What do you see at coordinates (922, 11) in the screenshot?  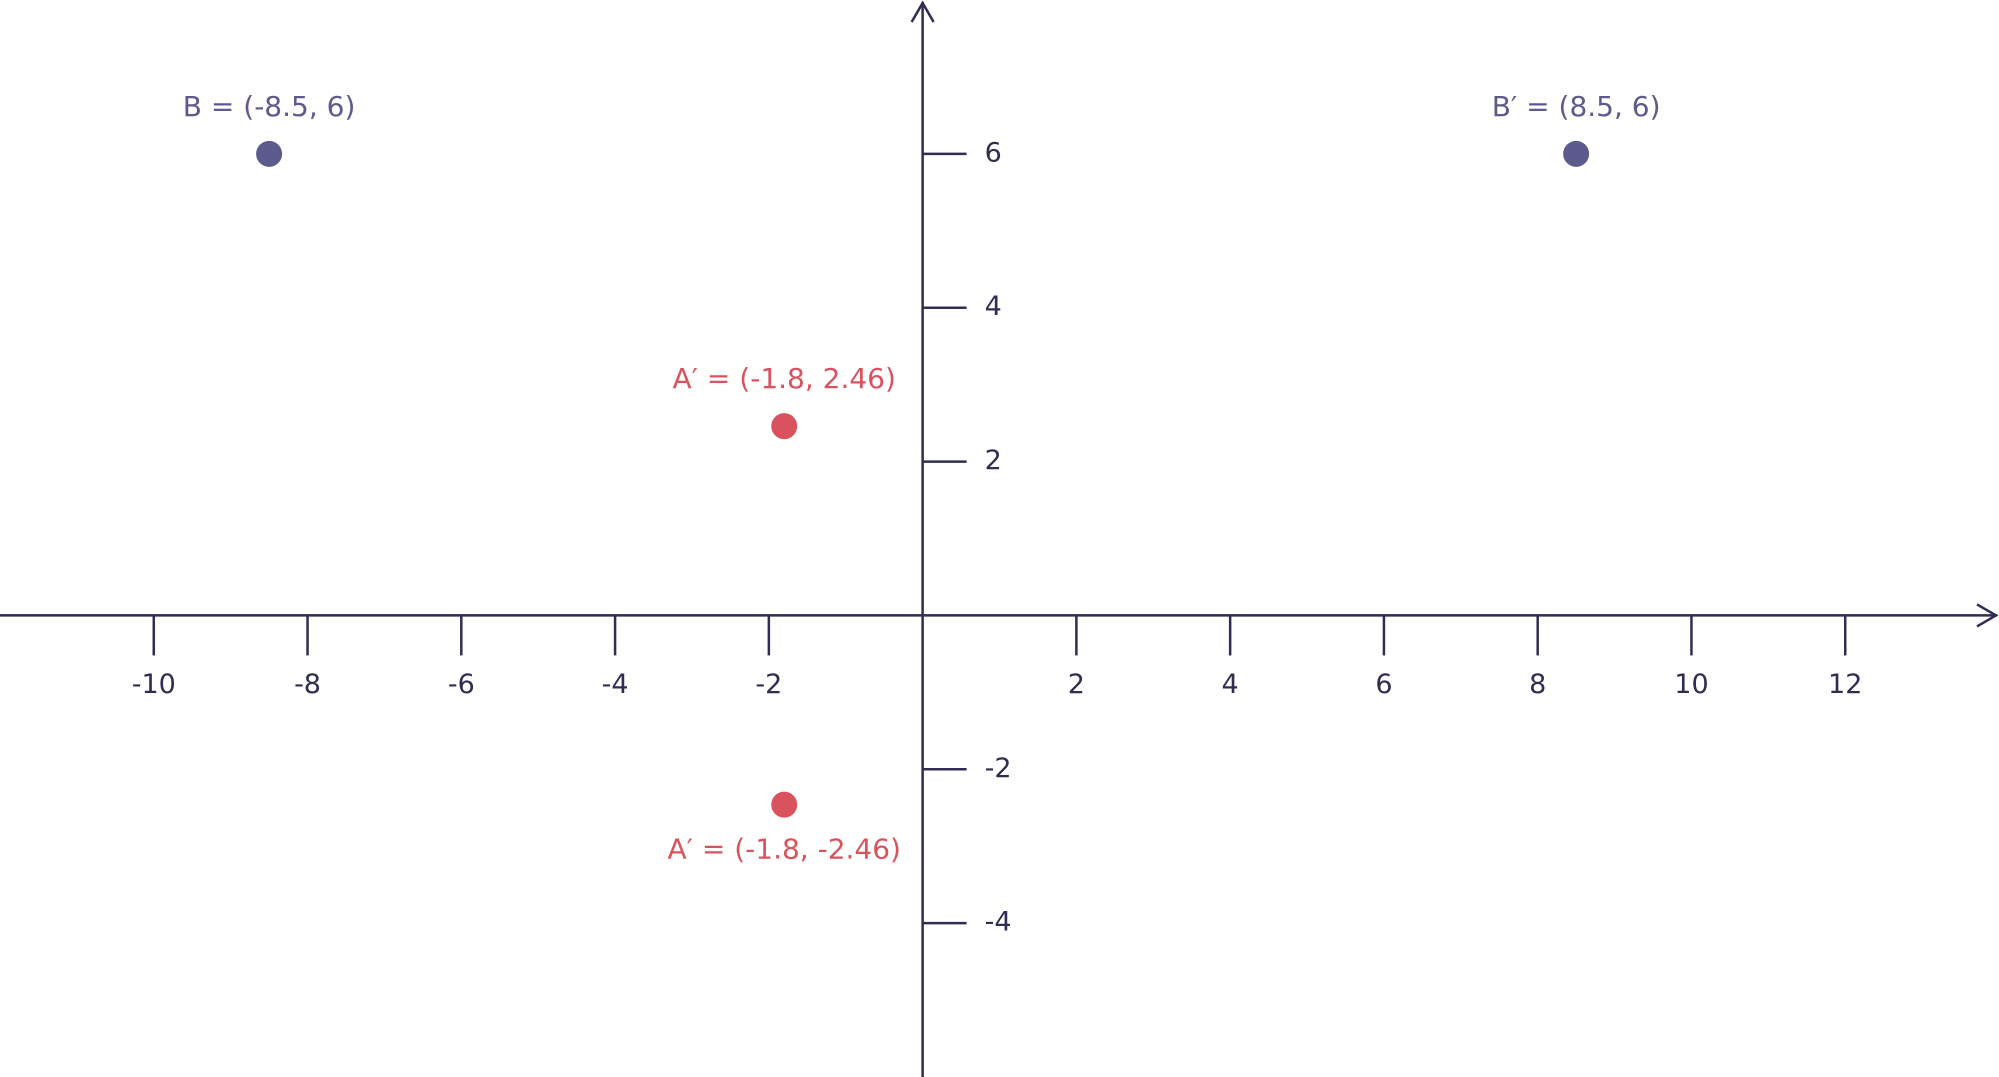 I see `y-axis-arrow` at bounding box center [922, 11].